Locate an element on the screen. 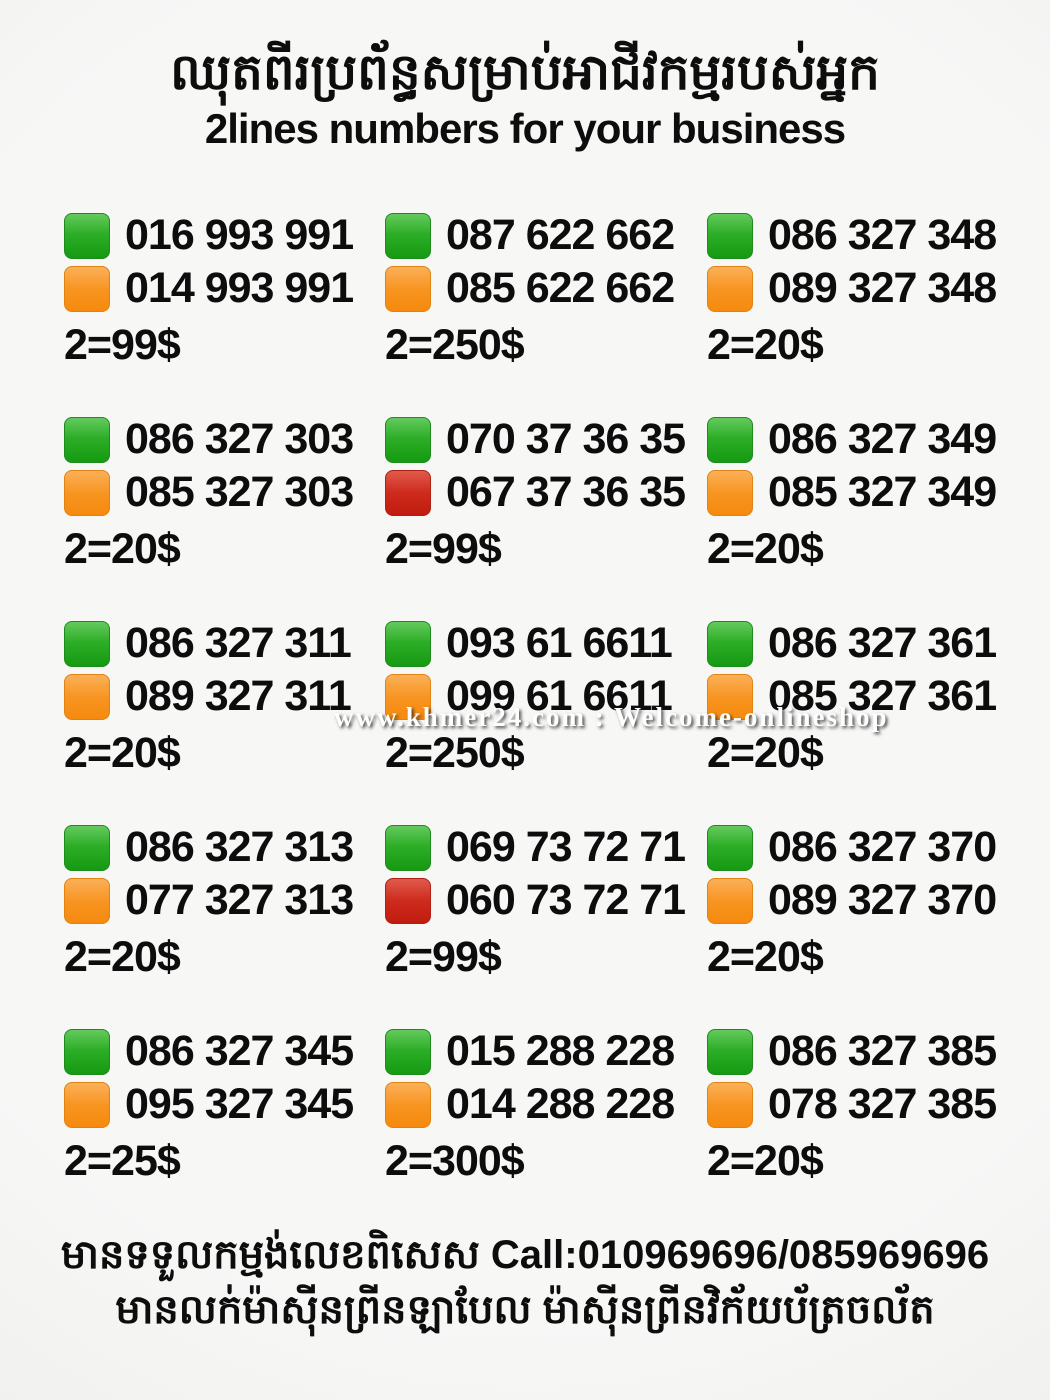 The height and width of the screenshot is (1400, 1050). number-line: 014 288 228 is located at coordinates (546, 1104).